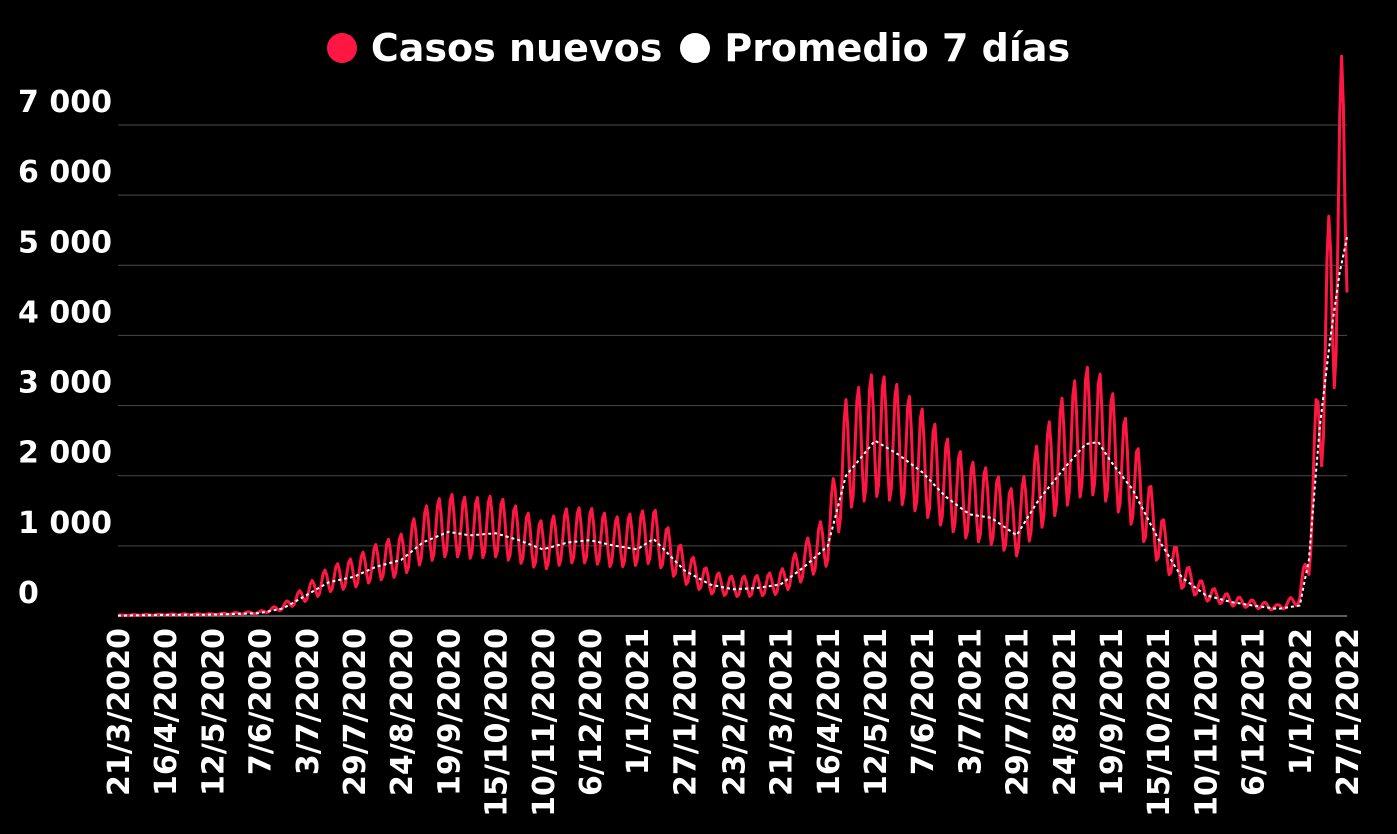  What do you see at coordinates (638, 701) in the screenshot?
I see `x-tick-label: 1/1/2021` at bounding box center [638, 701].